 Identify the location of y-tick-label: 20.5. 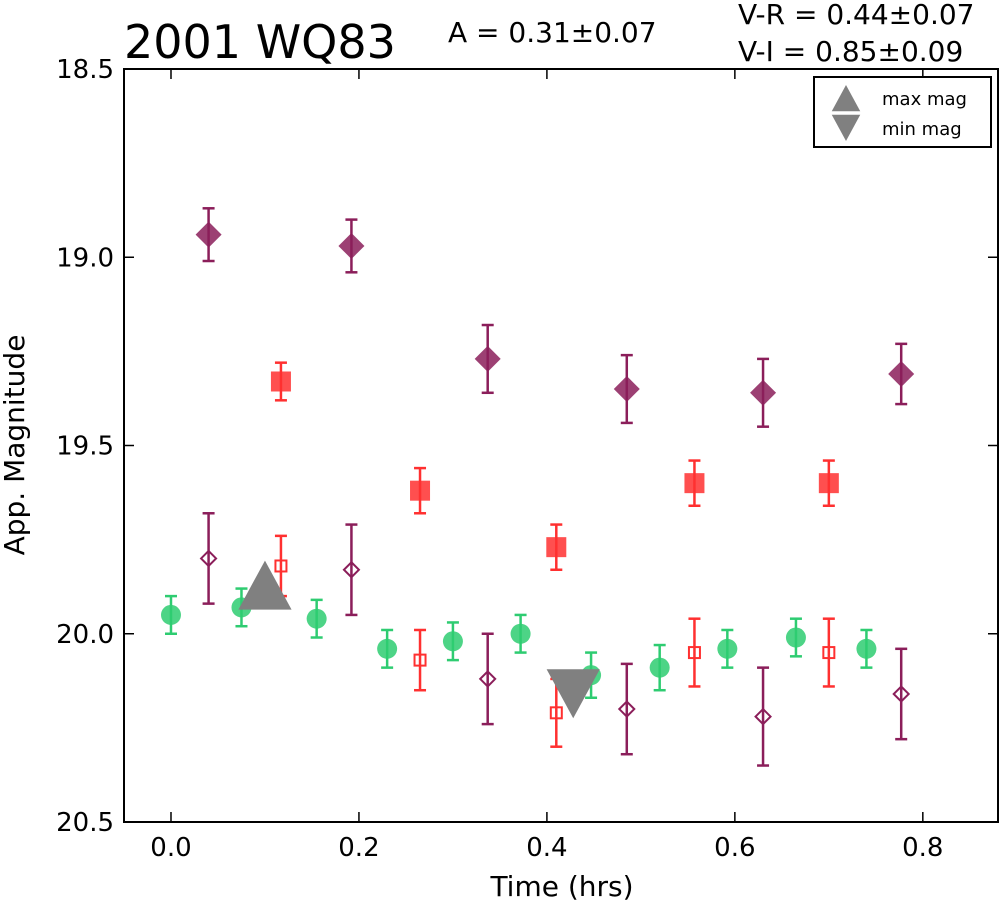
(85, 823).